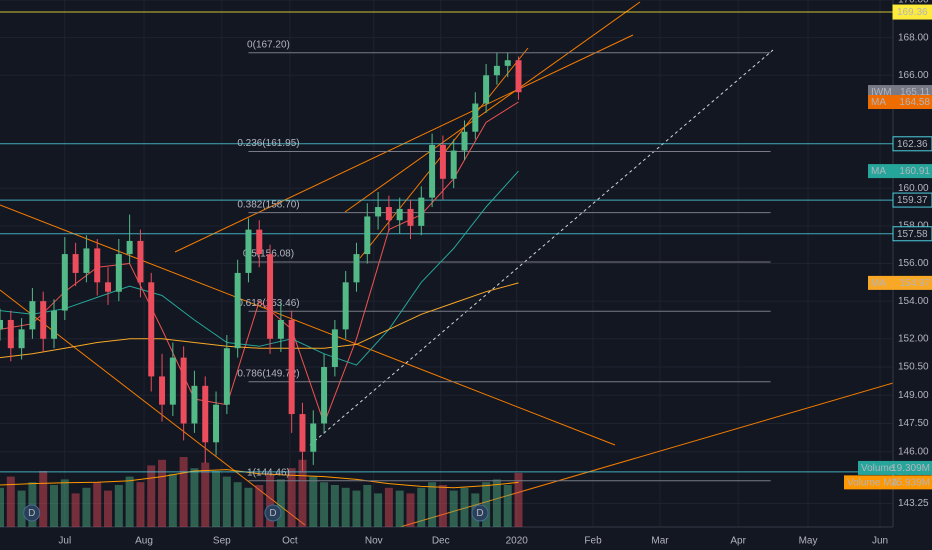 The height and width of the screenshot is (550, 932). What do you see at coordinates (880, 541) in the screenshot?
I see `x-tick-label: Jun` at bounding box center [880, 541].